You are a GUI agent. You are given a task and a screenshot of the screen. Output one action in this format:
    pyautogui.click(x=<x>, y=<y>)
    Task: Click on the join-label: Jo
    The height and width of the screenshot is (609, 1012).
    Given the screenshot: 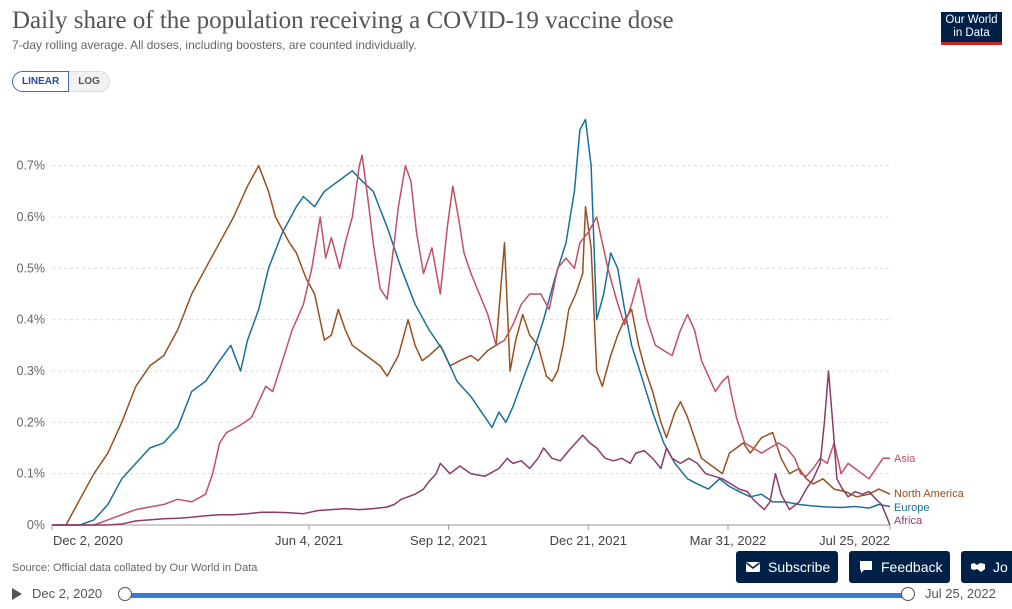 What is the action you would take?
    pyautogui.click(x=1000, y=567)
    